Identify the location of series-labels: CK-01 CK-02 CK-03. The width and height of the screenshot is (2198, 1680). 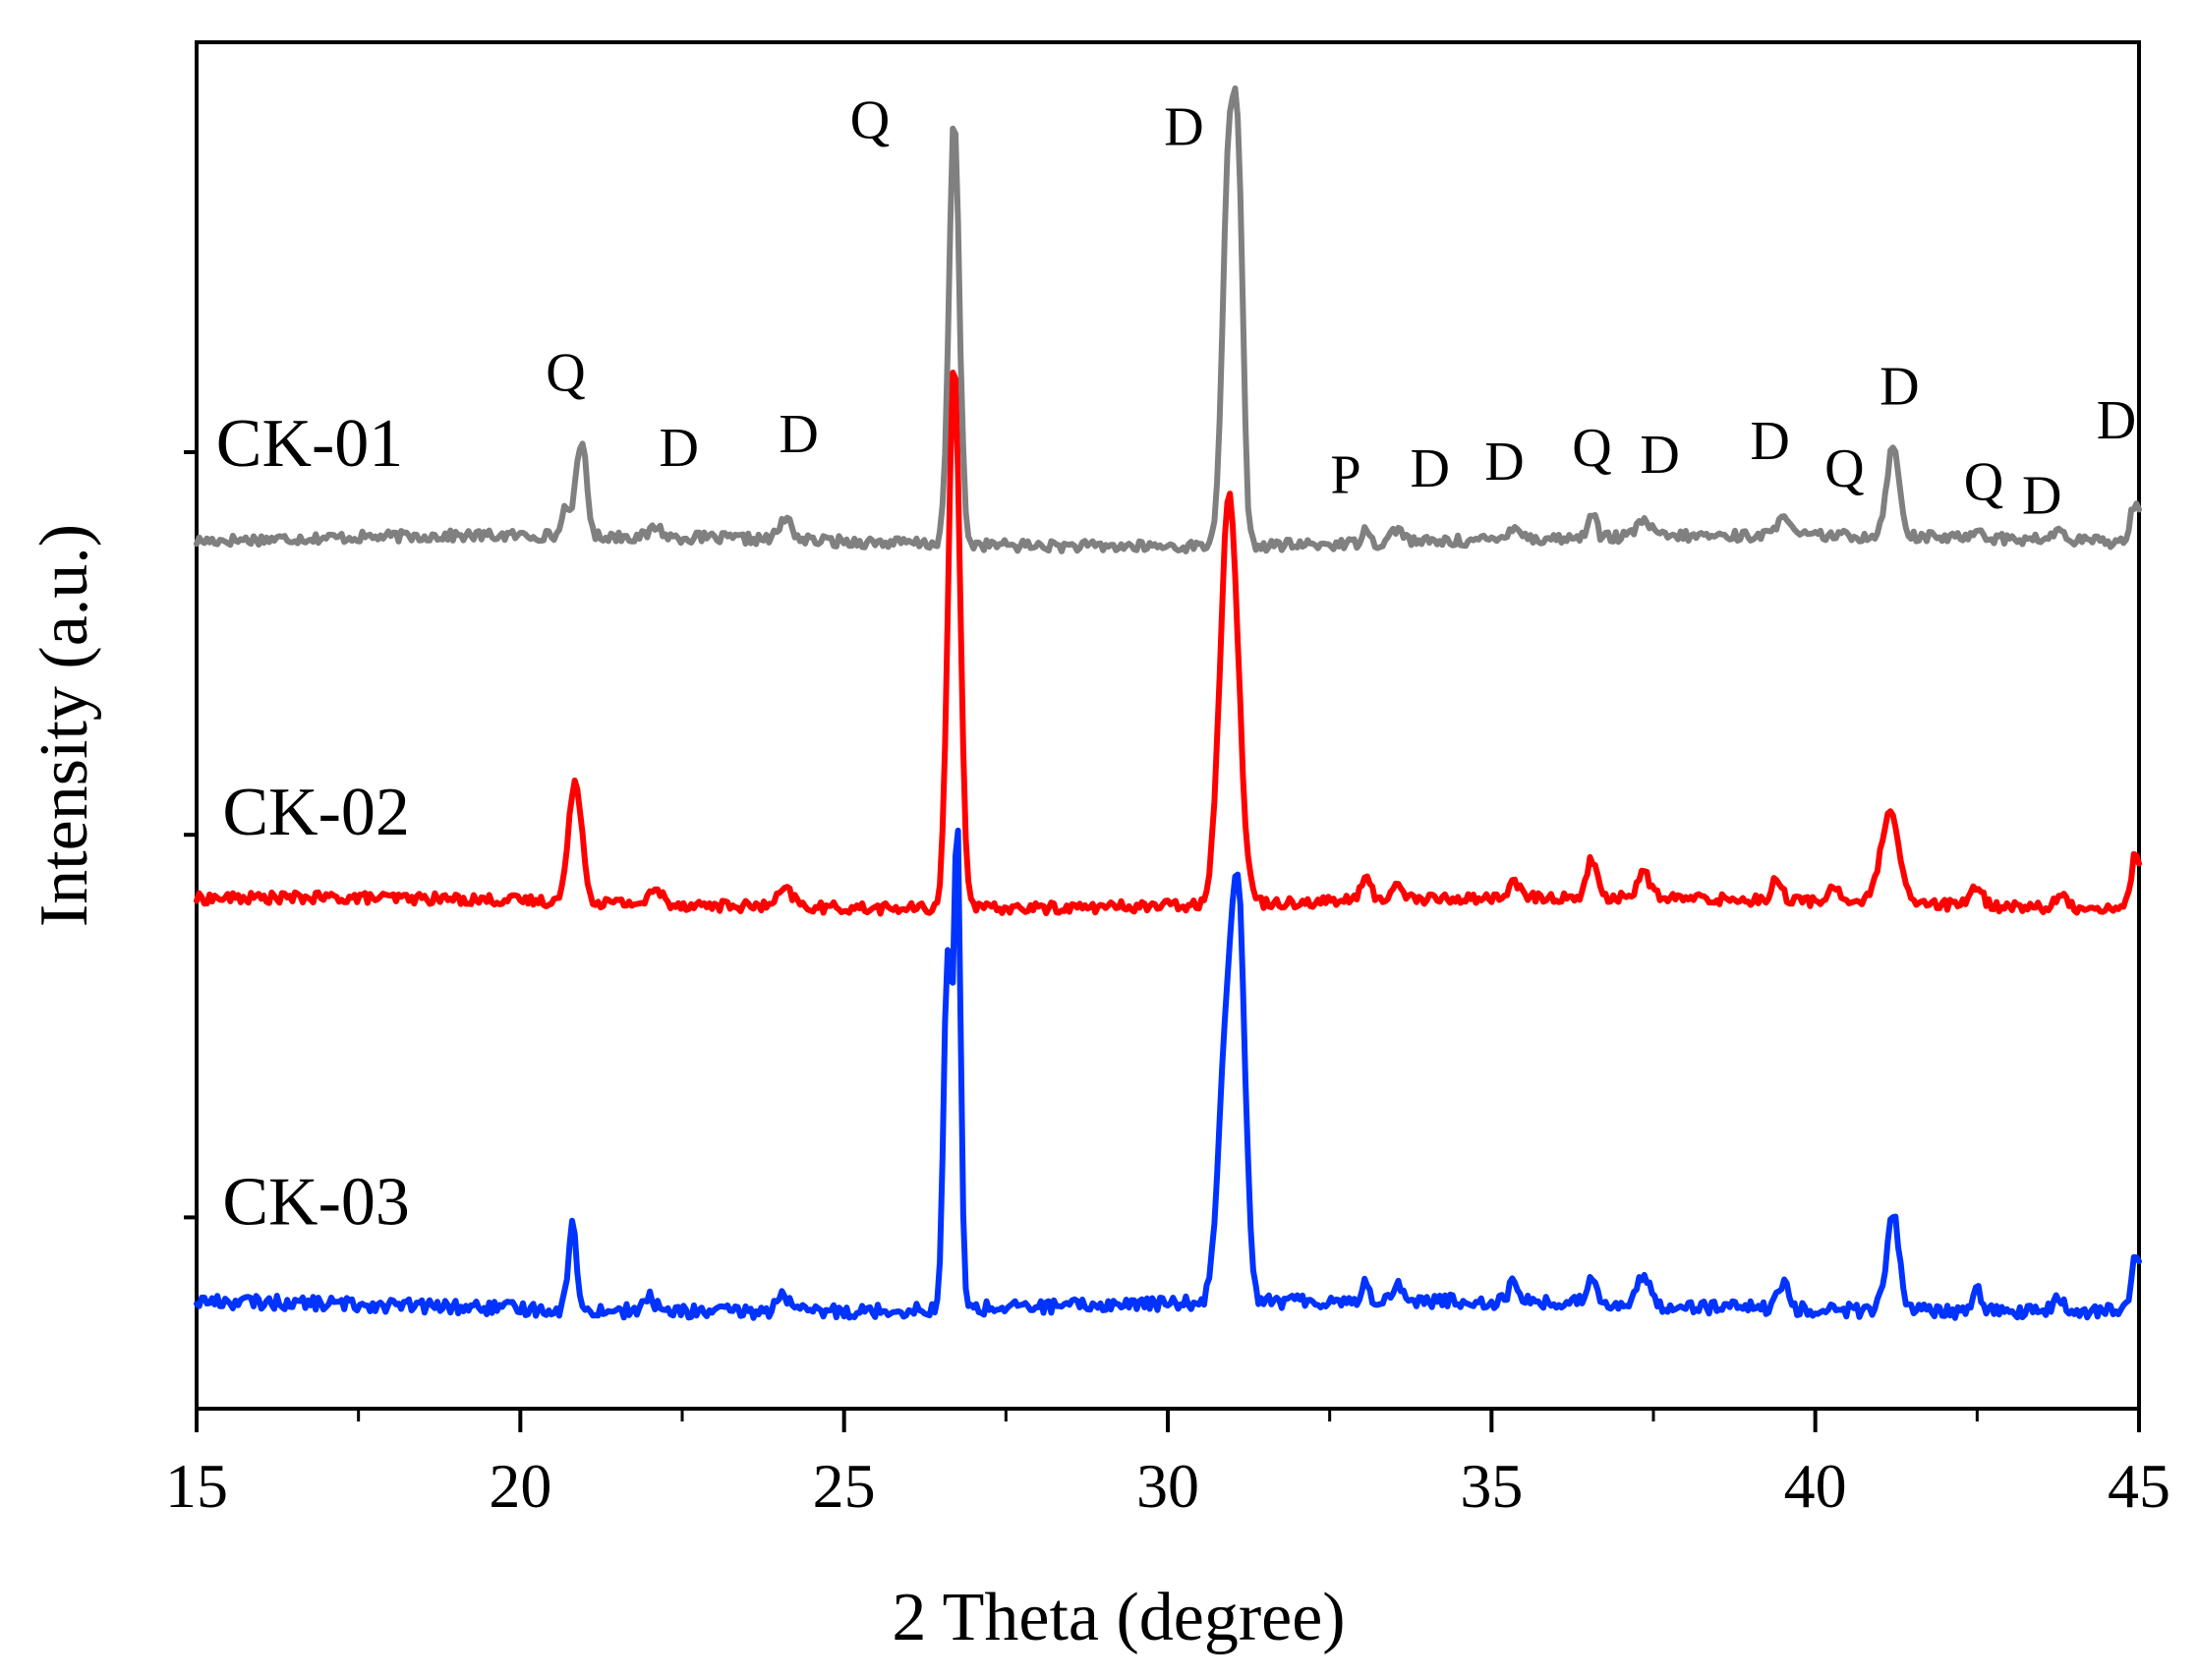
(313, 823).